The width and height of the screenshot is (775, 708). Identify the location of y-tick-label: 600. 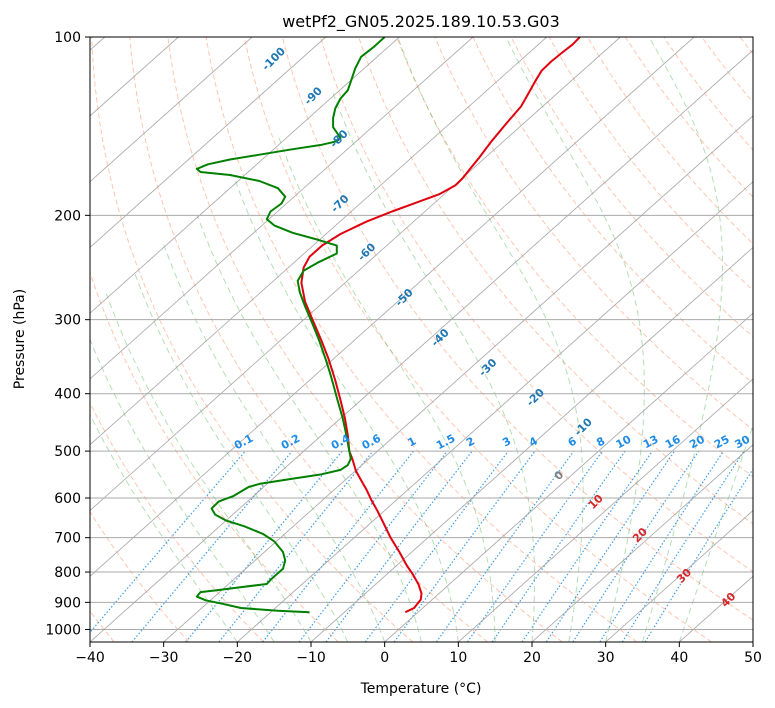
(67, 499).